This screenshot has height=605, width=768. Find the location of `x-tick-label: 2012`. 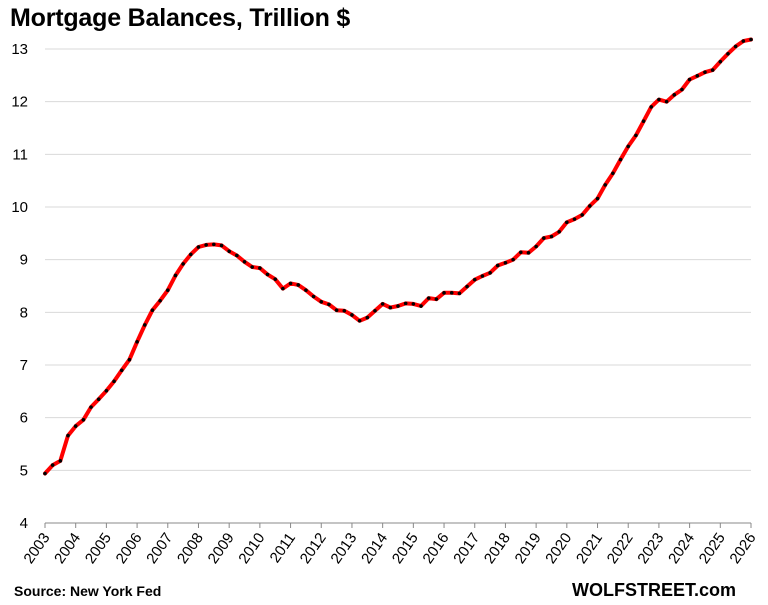

x-tick-label: 2012 is located at coordinates (313, 548).